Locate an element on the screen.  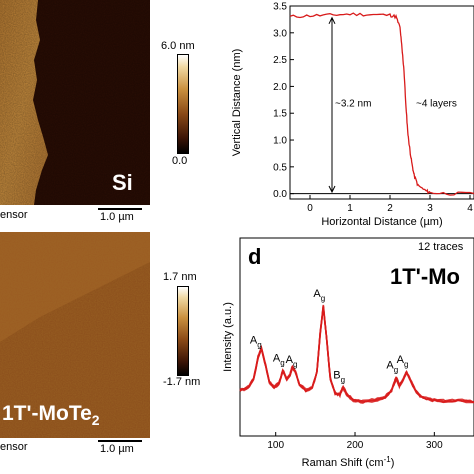
y-axis-label: Vertical Distance (nm) is located at coordinates (237, 103).